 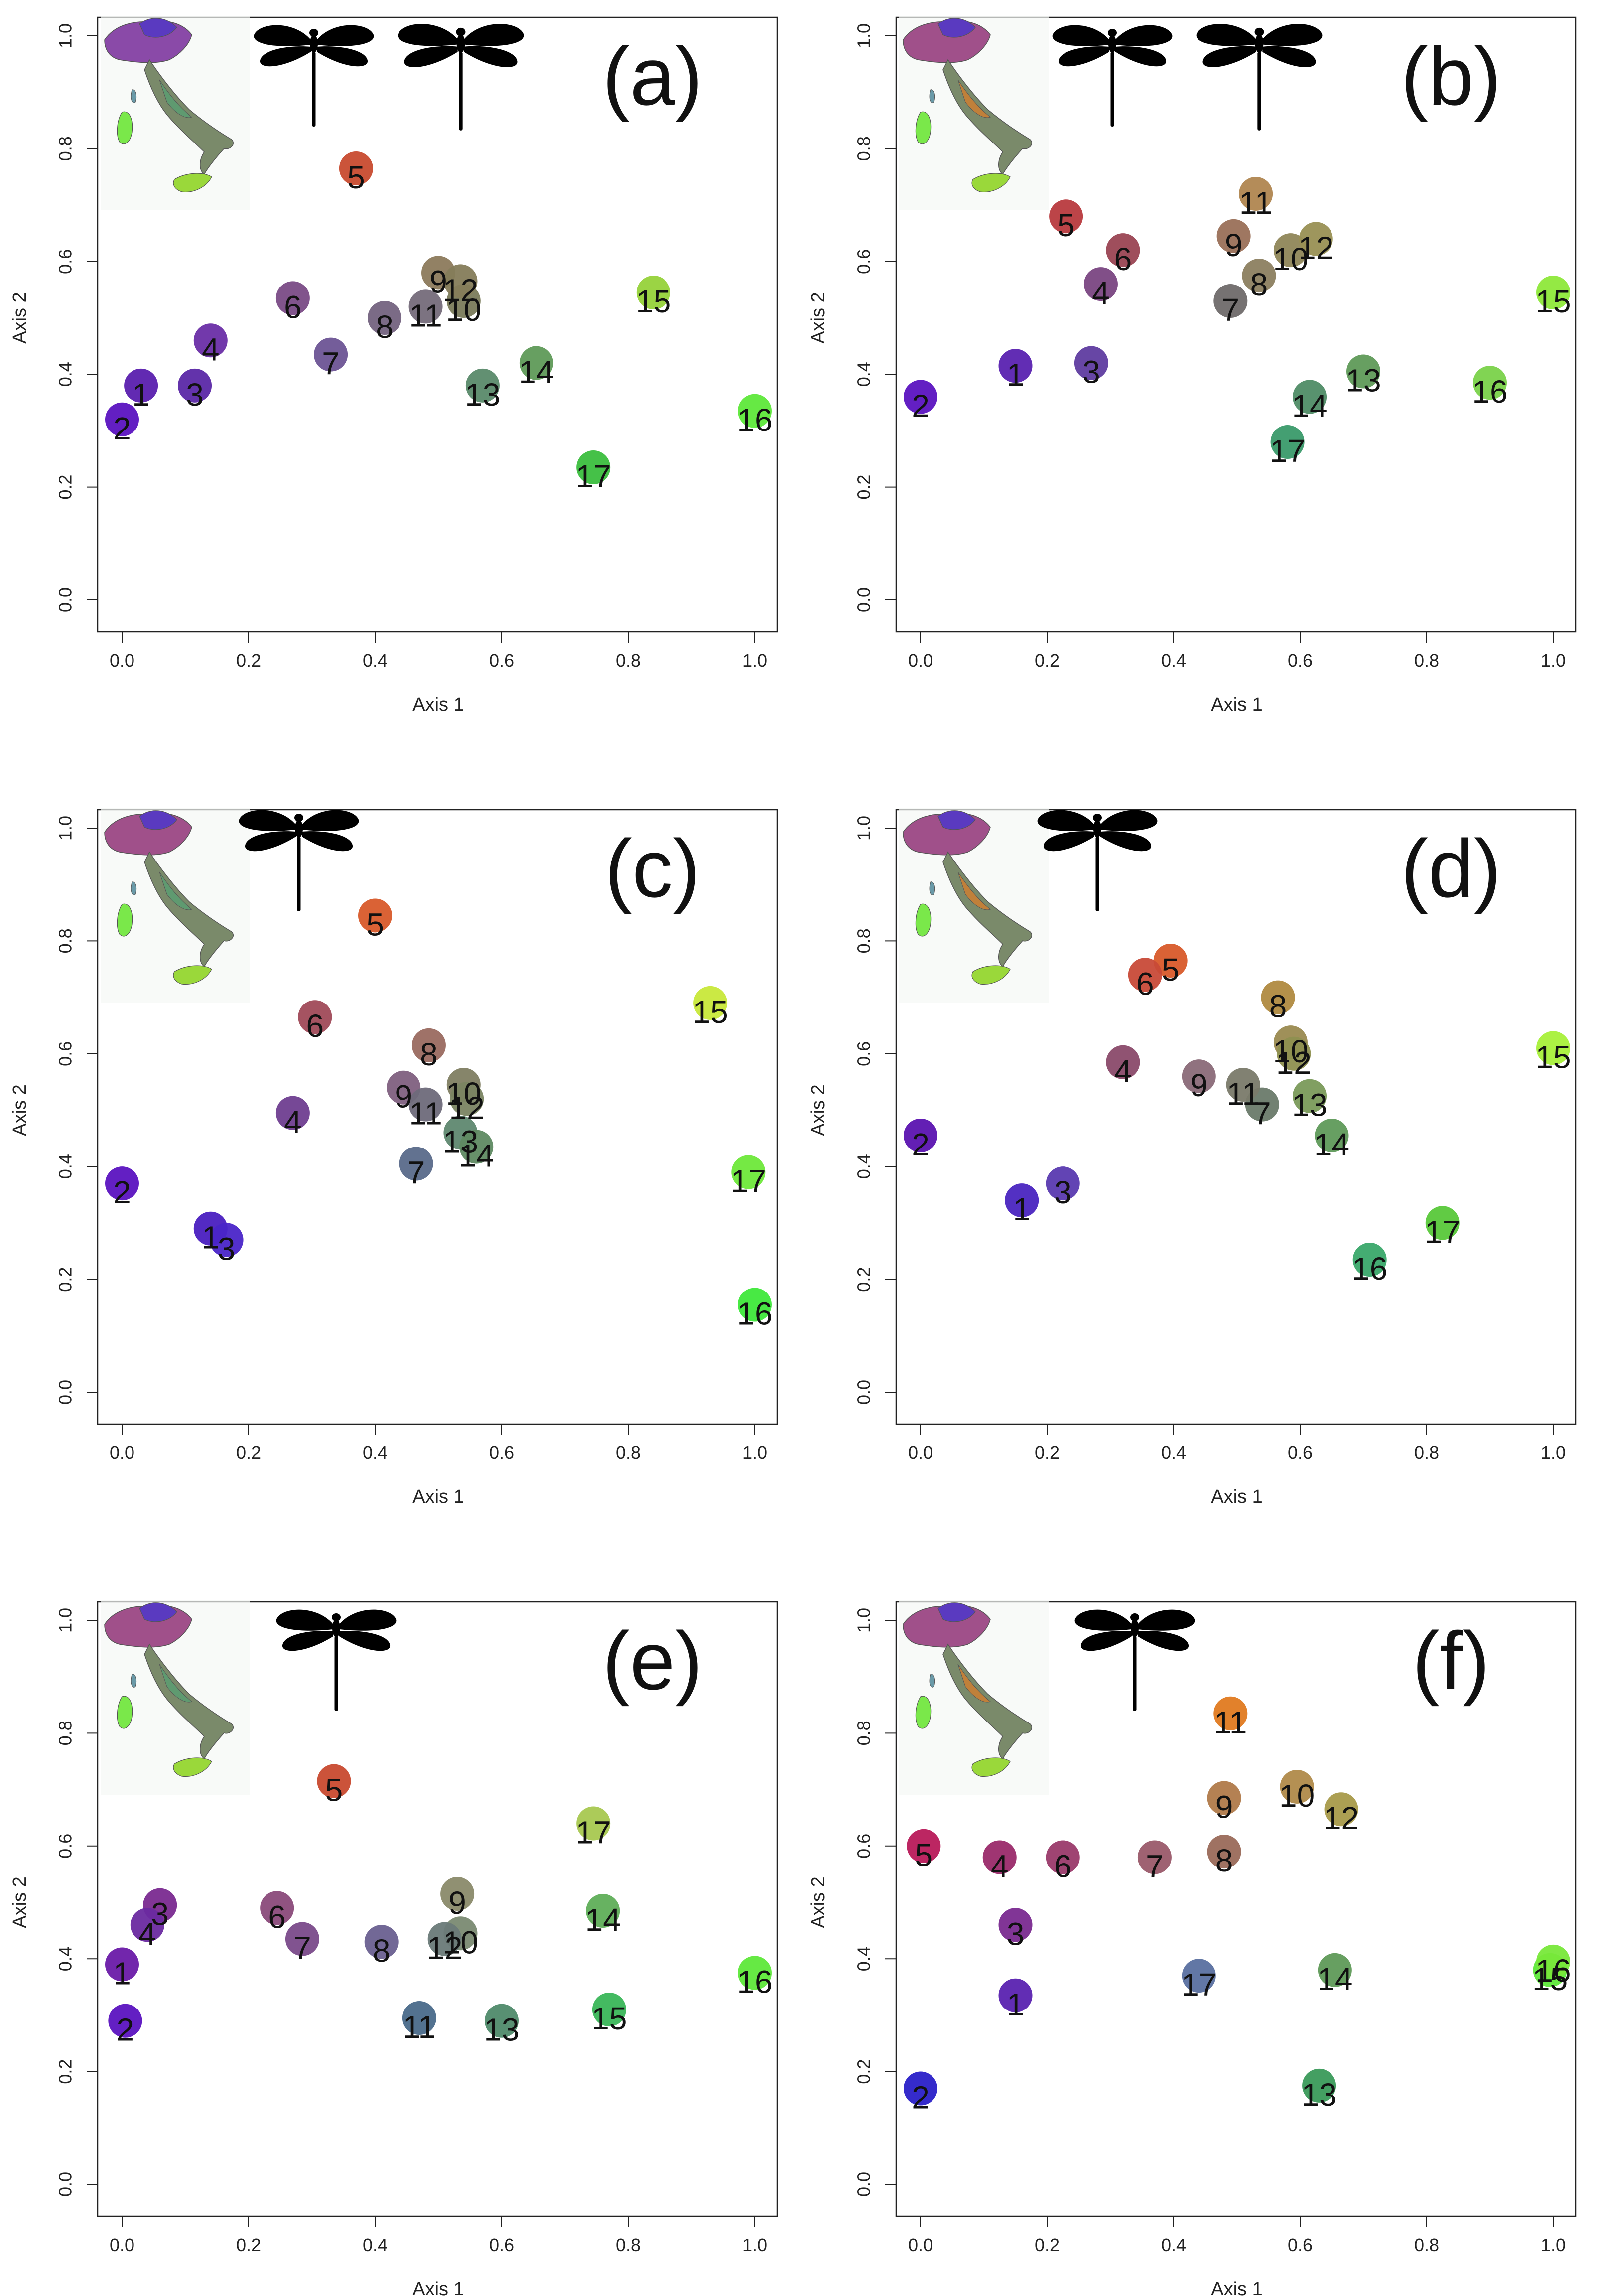 I want to click on point-label: 8, so click(x=1259, y=284).